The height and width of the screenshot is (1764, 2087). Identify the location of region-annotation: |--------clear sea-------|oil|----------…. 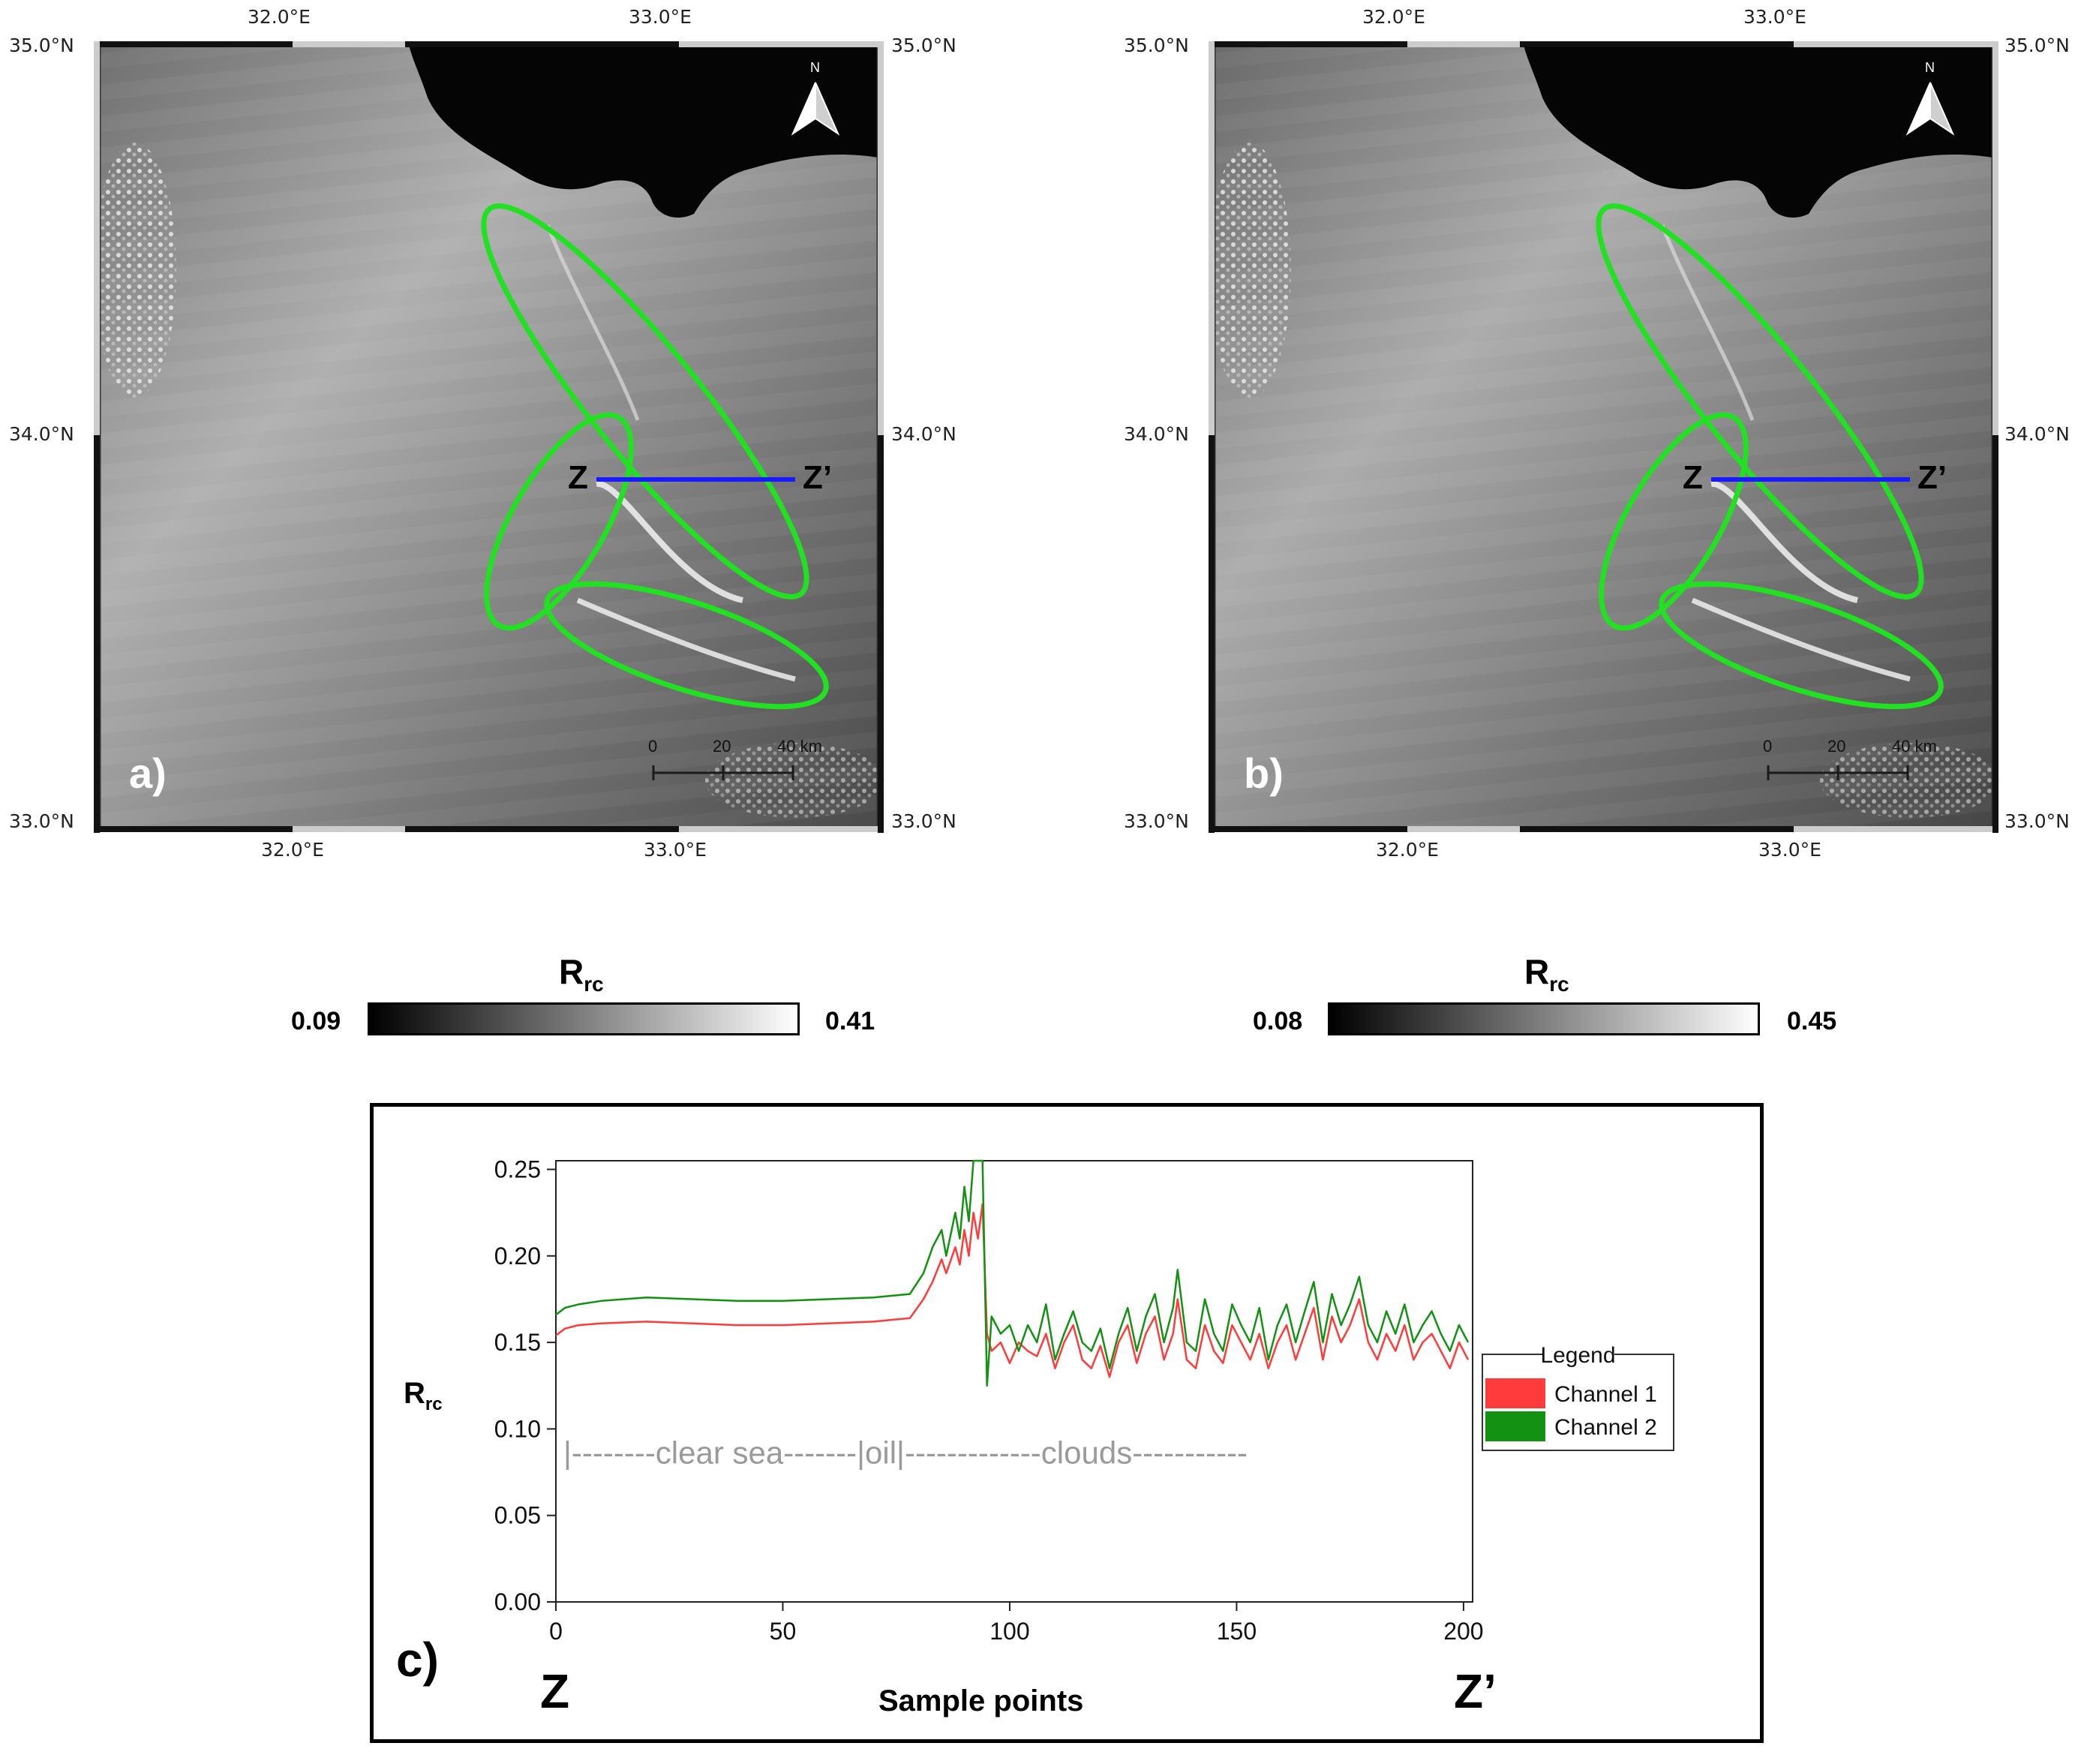
(905, 1453).